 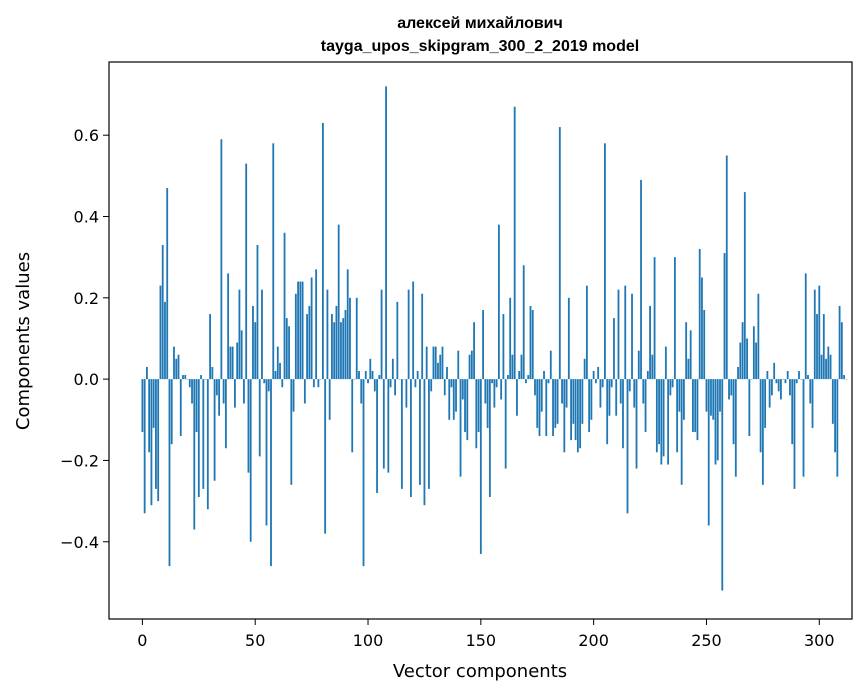 I want to click on x-axis-label: Vector components, so click(x=480, y=671).